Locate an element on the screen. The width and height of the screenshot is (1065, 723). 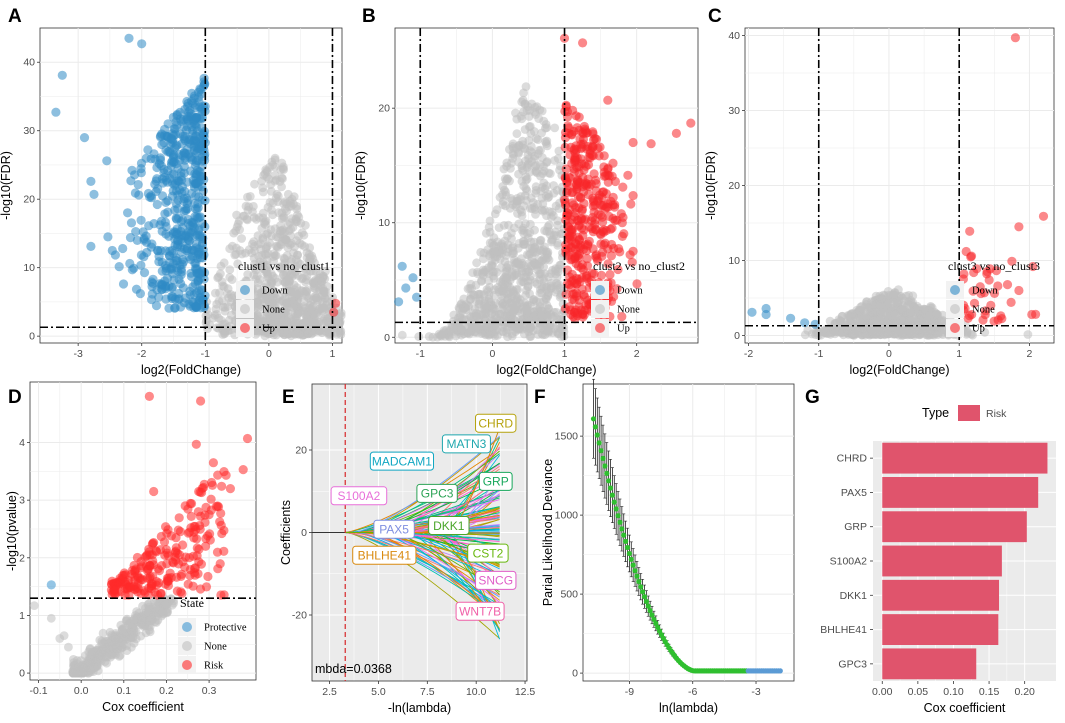
gene-label-pax5: PAX5 is located at coordinates (394, 530).